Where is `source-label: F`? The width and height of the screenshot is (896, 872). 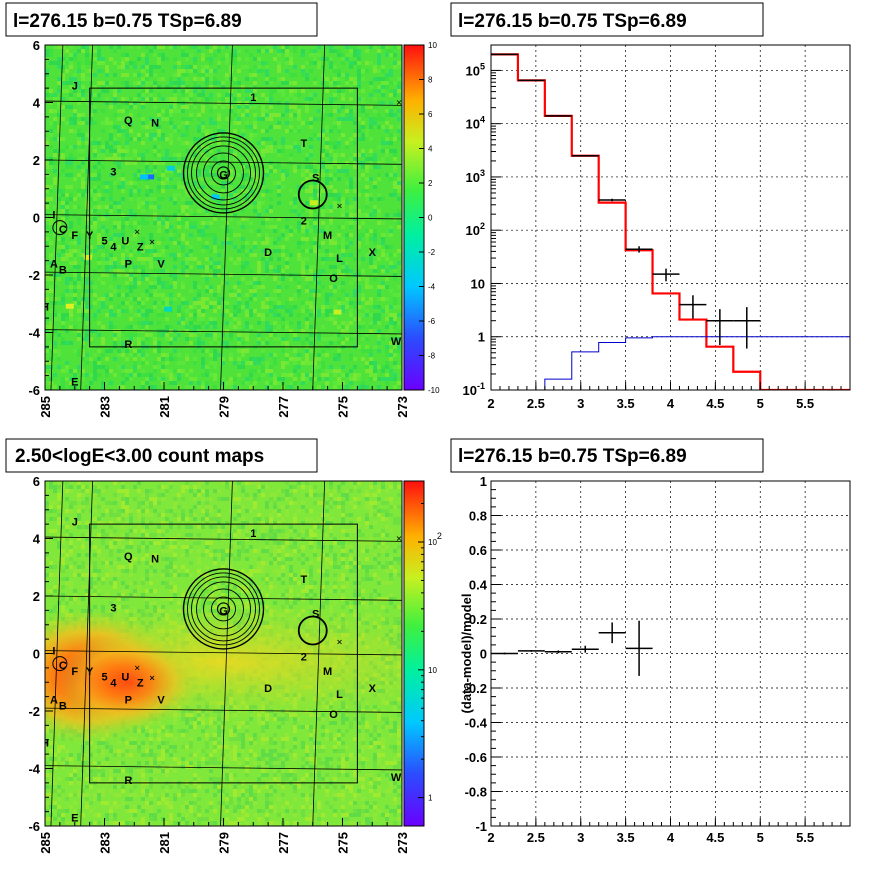
source-label: F is located at coordinates (74, 672).